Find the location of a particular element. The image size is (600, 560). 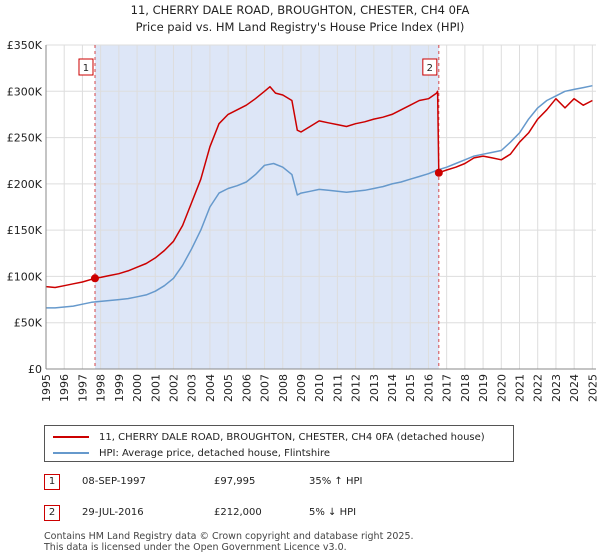

x-tick-label: 2016 is located at coordinates (428, 388).